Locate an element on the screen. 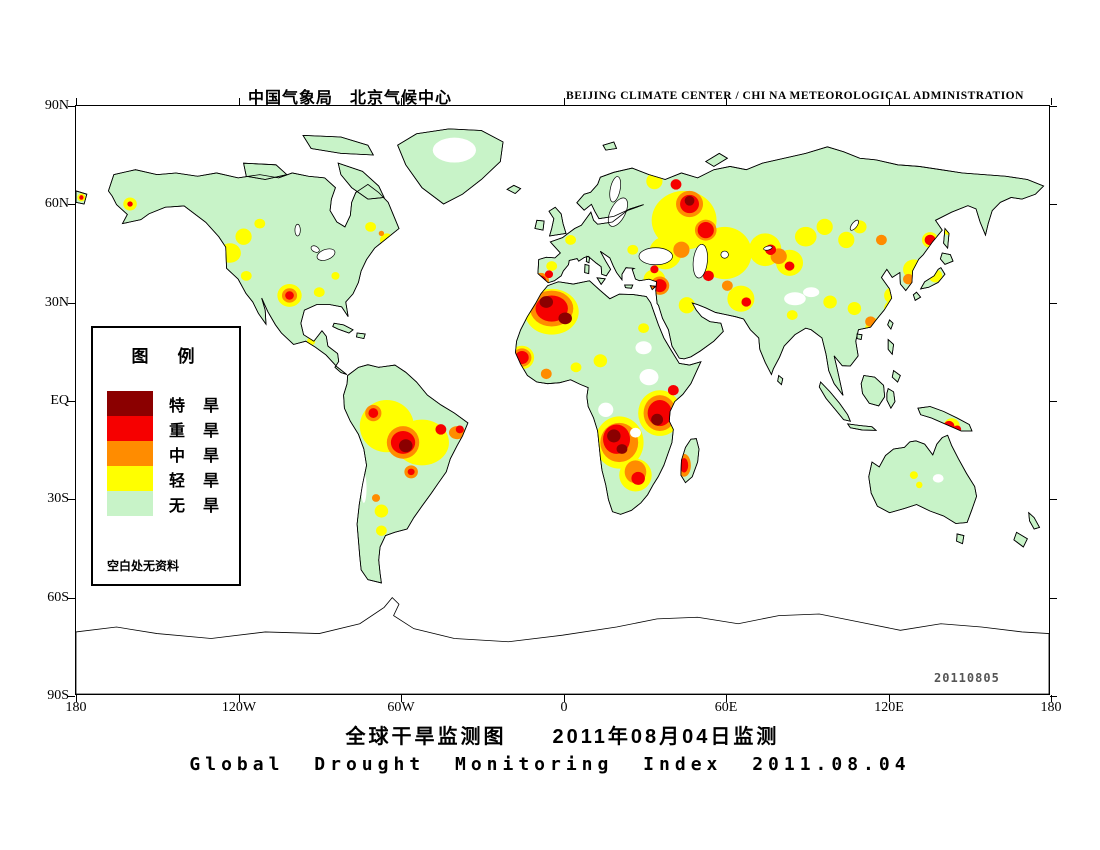  legend-swatch-moderate is located at coordinates (130, 453).